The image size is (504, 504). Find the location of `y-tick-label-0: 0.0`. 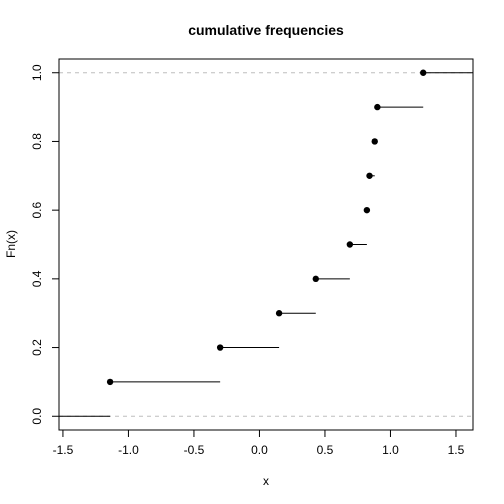

y-tick-label-0: 0.0 is located at coordinates (37, 416).